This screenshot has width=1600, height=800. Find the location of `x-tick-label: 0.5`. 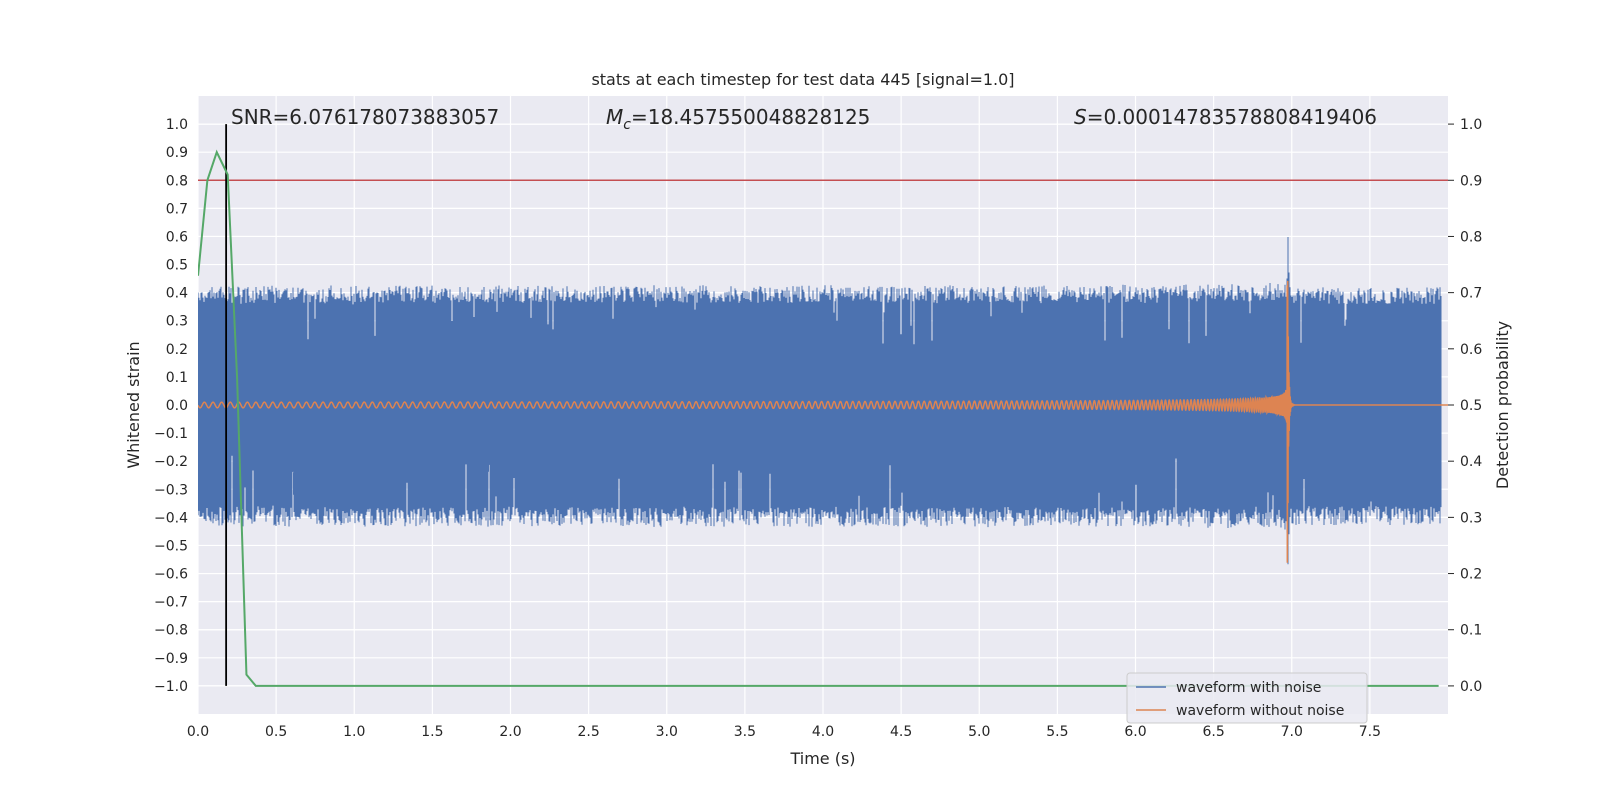

x-tick-label: 0.5 is located at coordinates (276, 732).